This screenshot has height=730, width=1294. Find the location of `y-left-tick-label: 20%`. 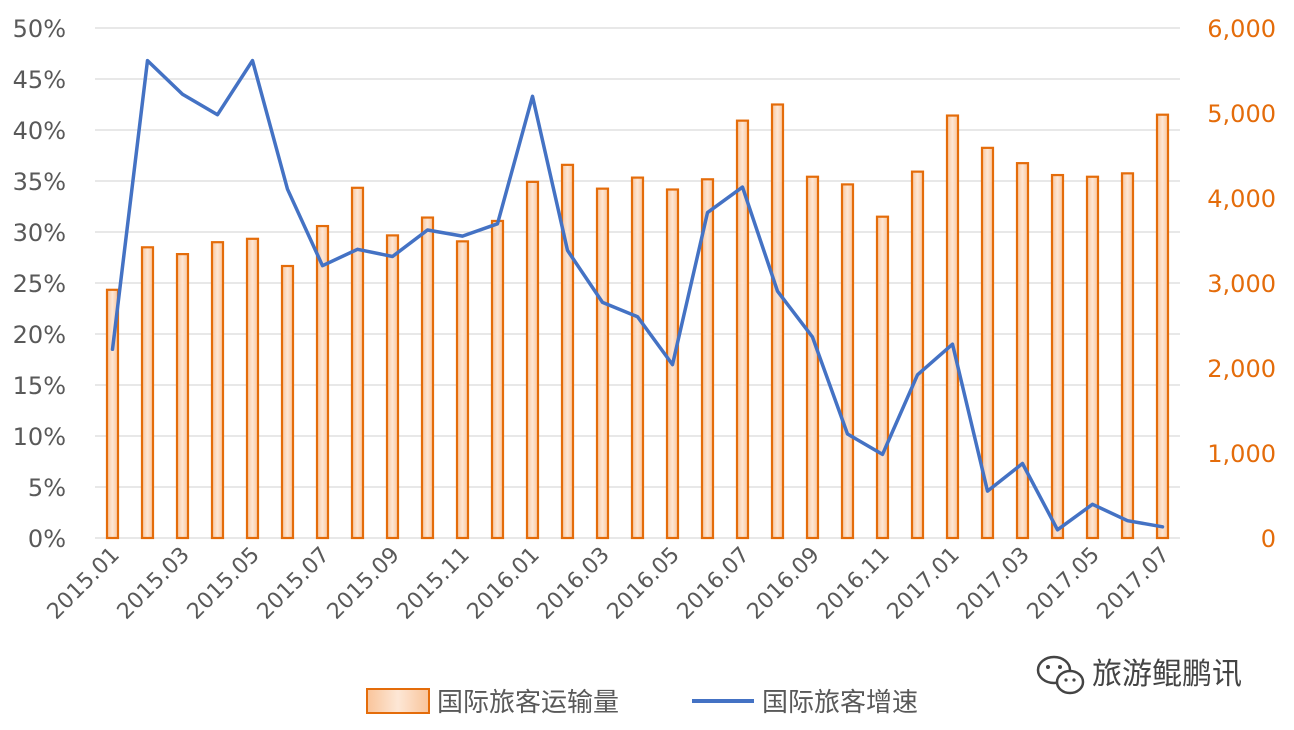

y-left-tick-label: 20% is located at coordinates (39, 335).